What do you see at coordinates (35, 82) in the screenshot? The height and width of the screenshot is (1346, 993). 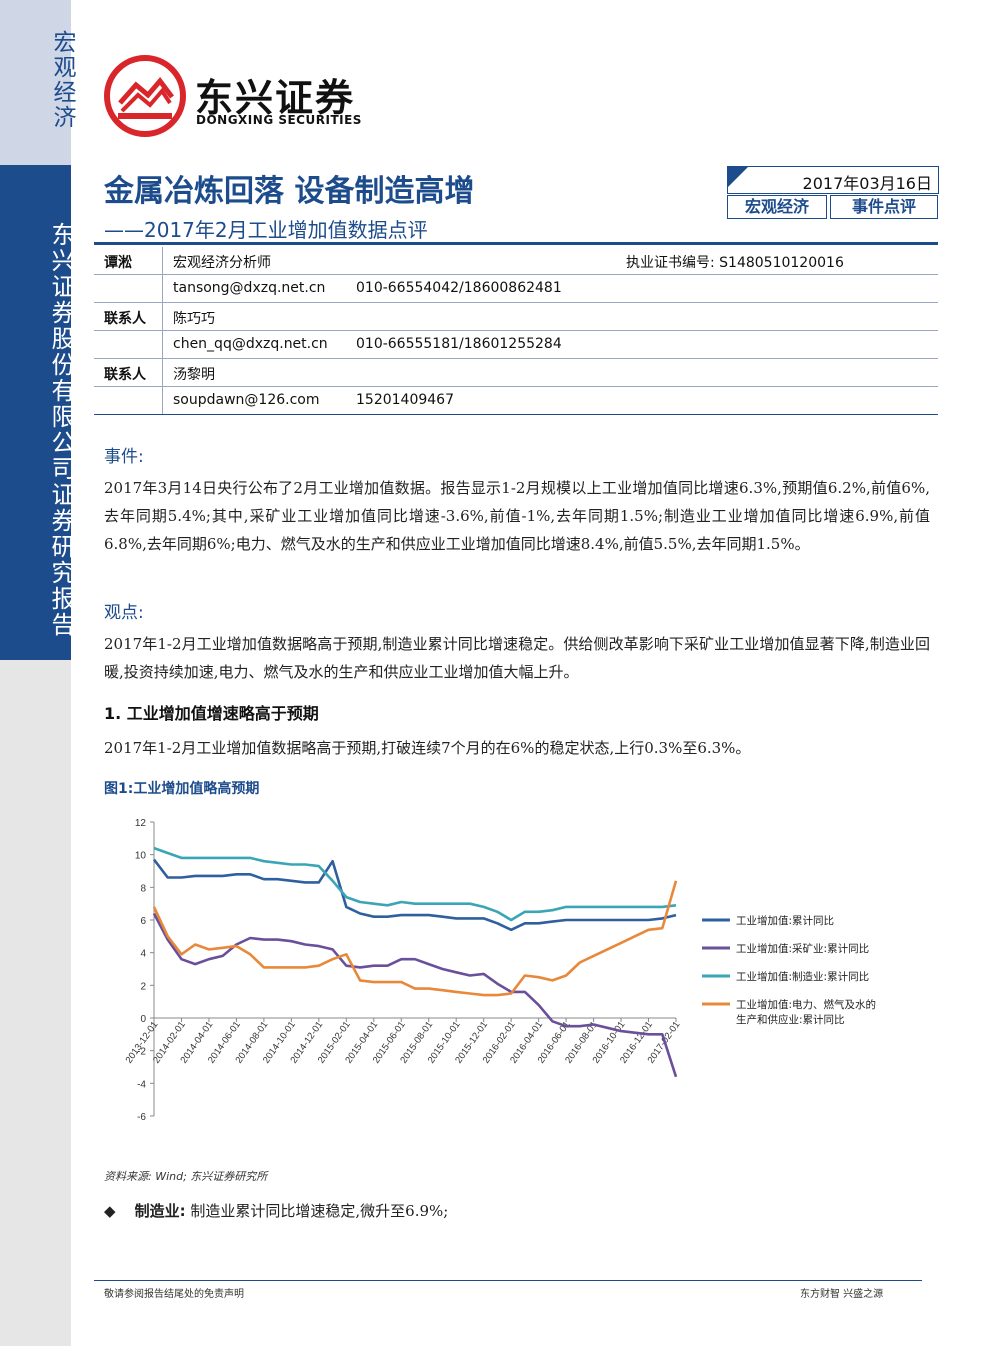 I see `sidebar-top` at bounding box center [35, 82].